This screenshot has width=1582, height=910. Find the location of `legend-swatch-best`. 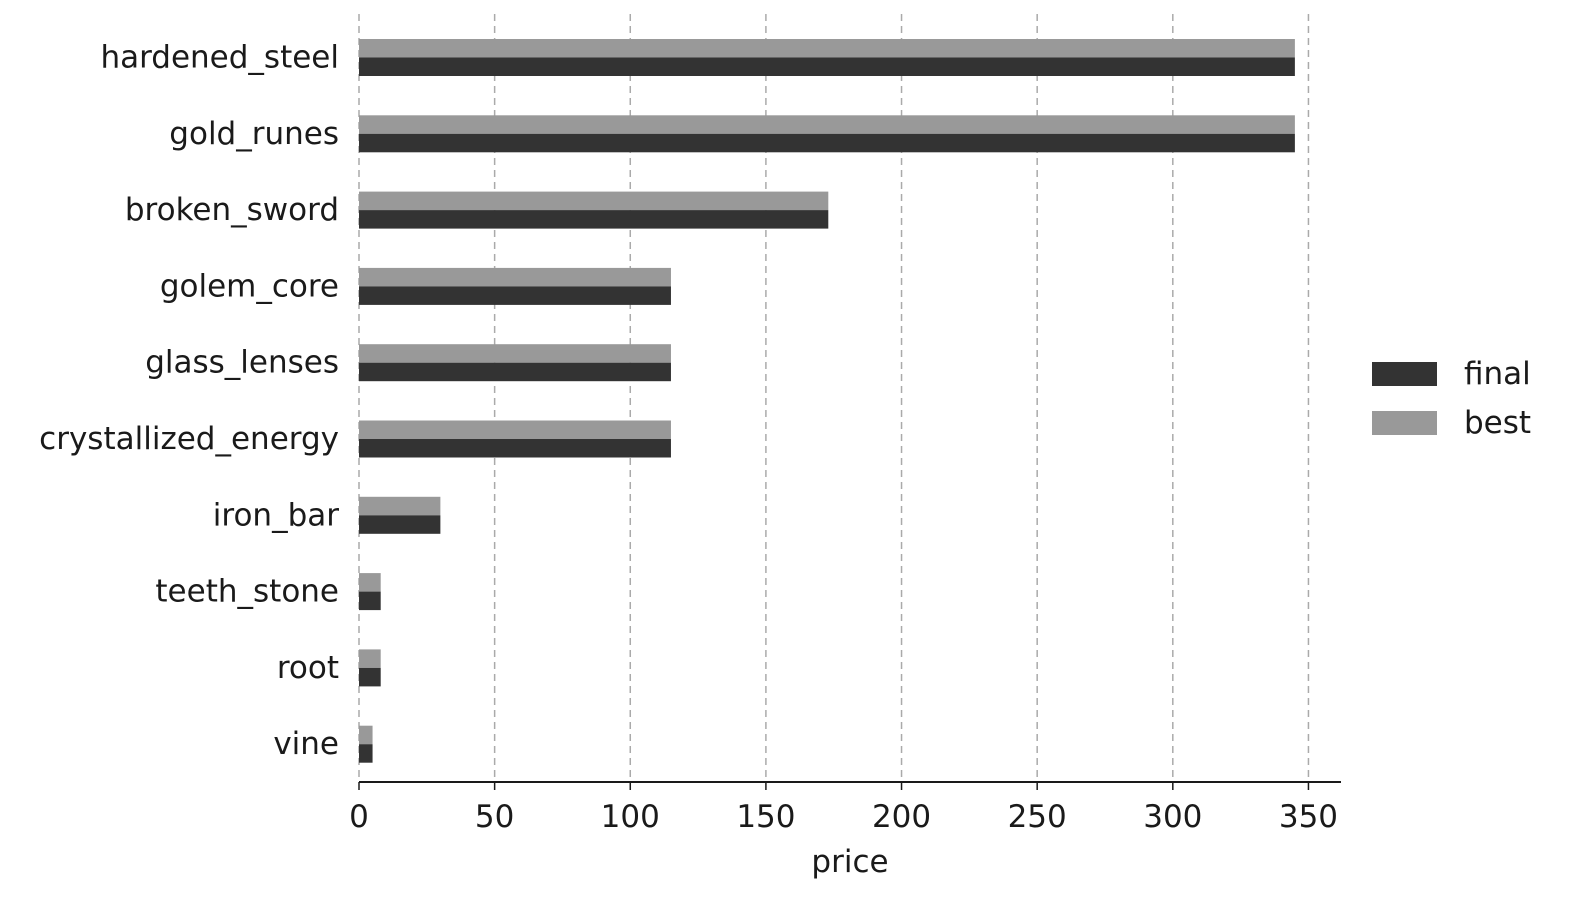

legend-swatch-best is located at coordinates (1404, 423).